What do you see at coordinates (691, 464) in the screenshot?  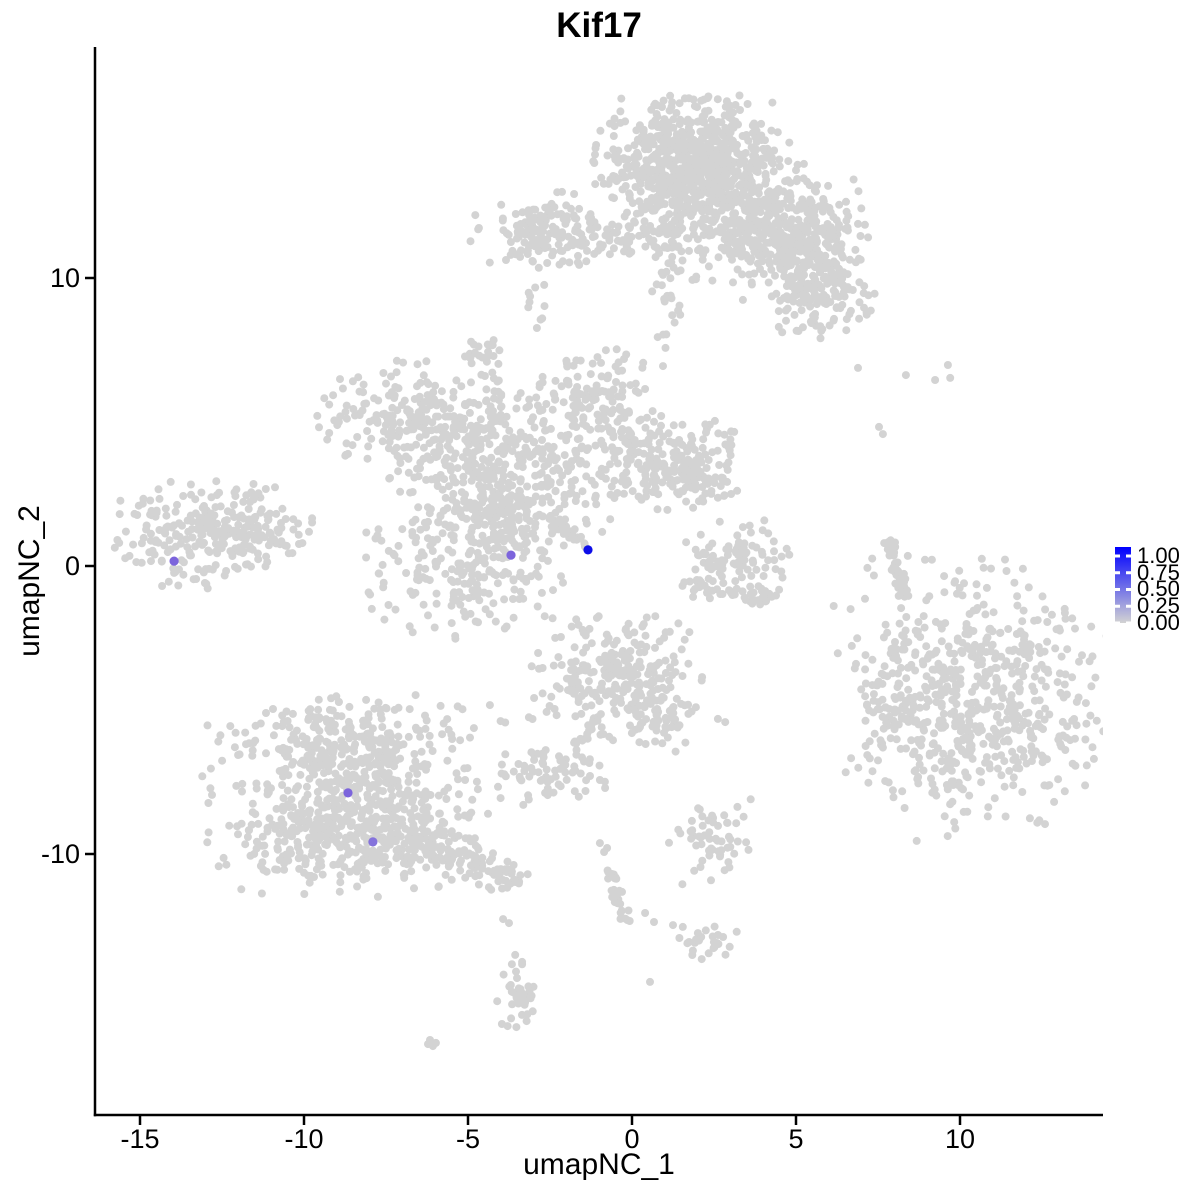 I see `cluster-central-right-blob` at bounding box center [691, 464].